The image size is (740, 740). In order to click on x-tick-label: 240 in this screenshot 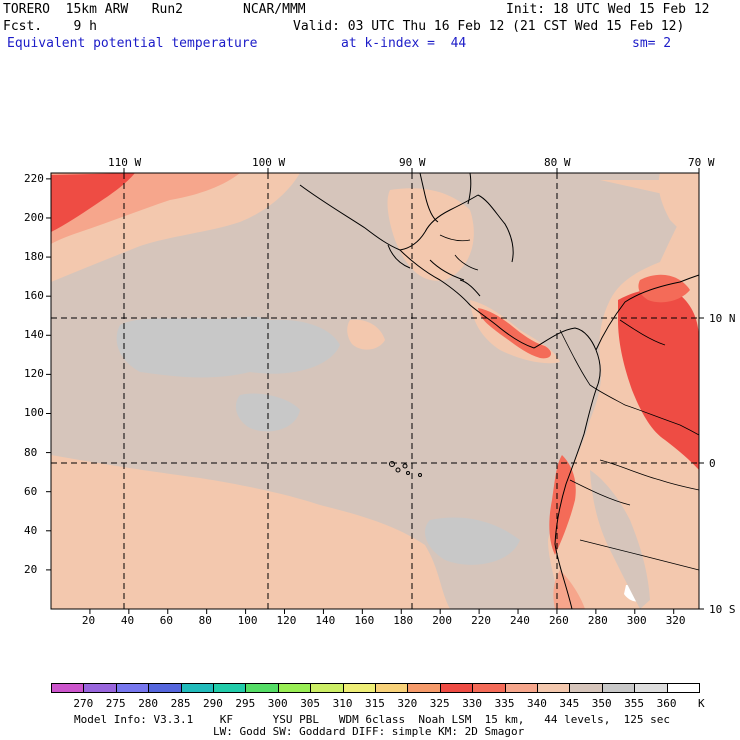, I will do `click(520, 620)`.